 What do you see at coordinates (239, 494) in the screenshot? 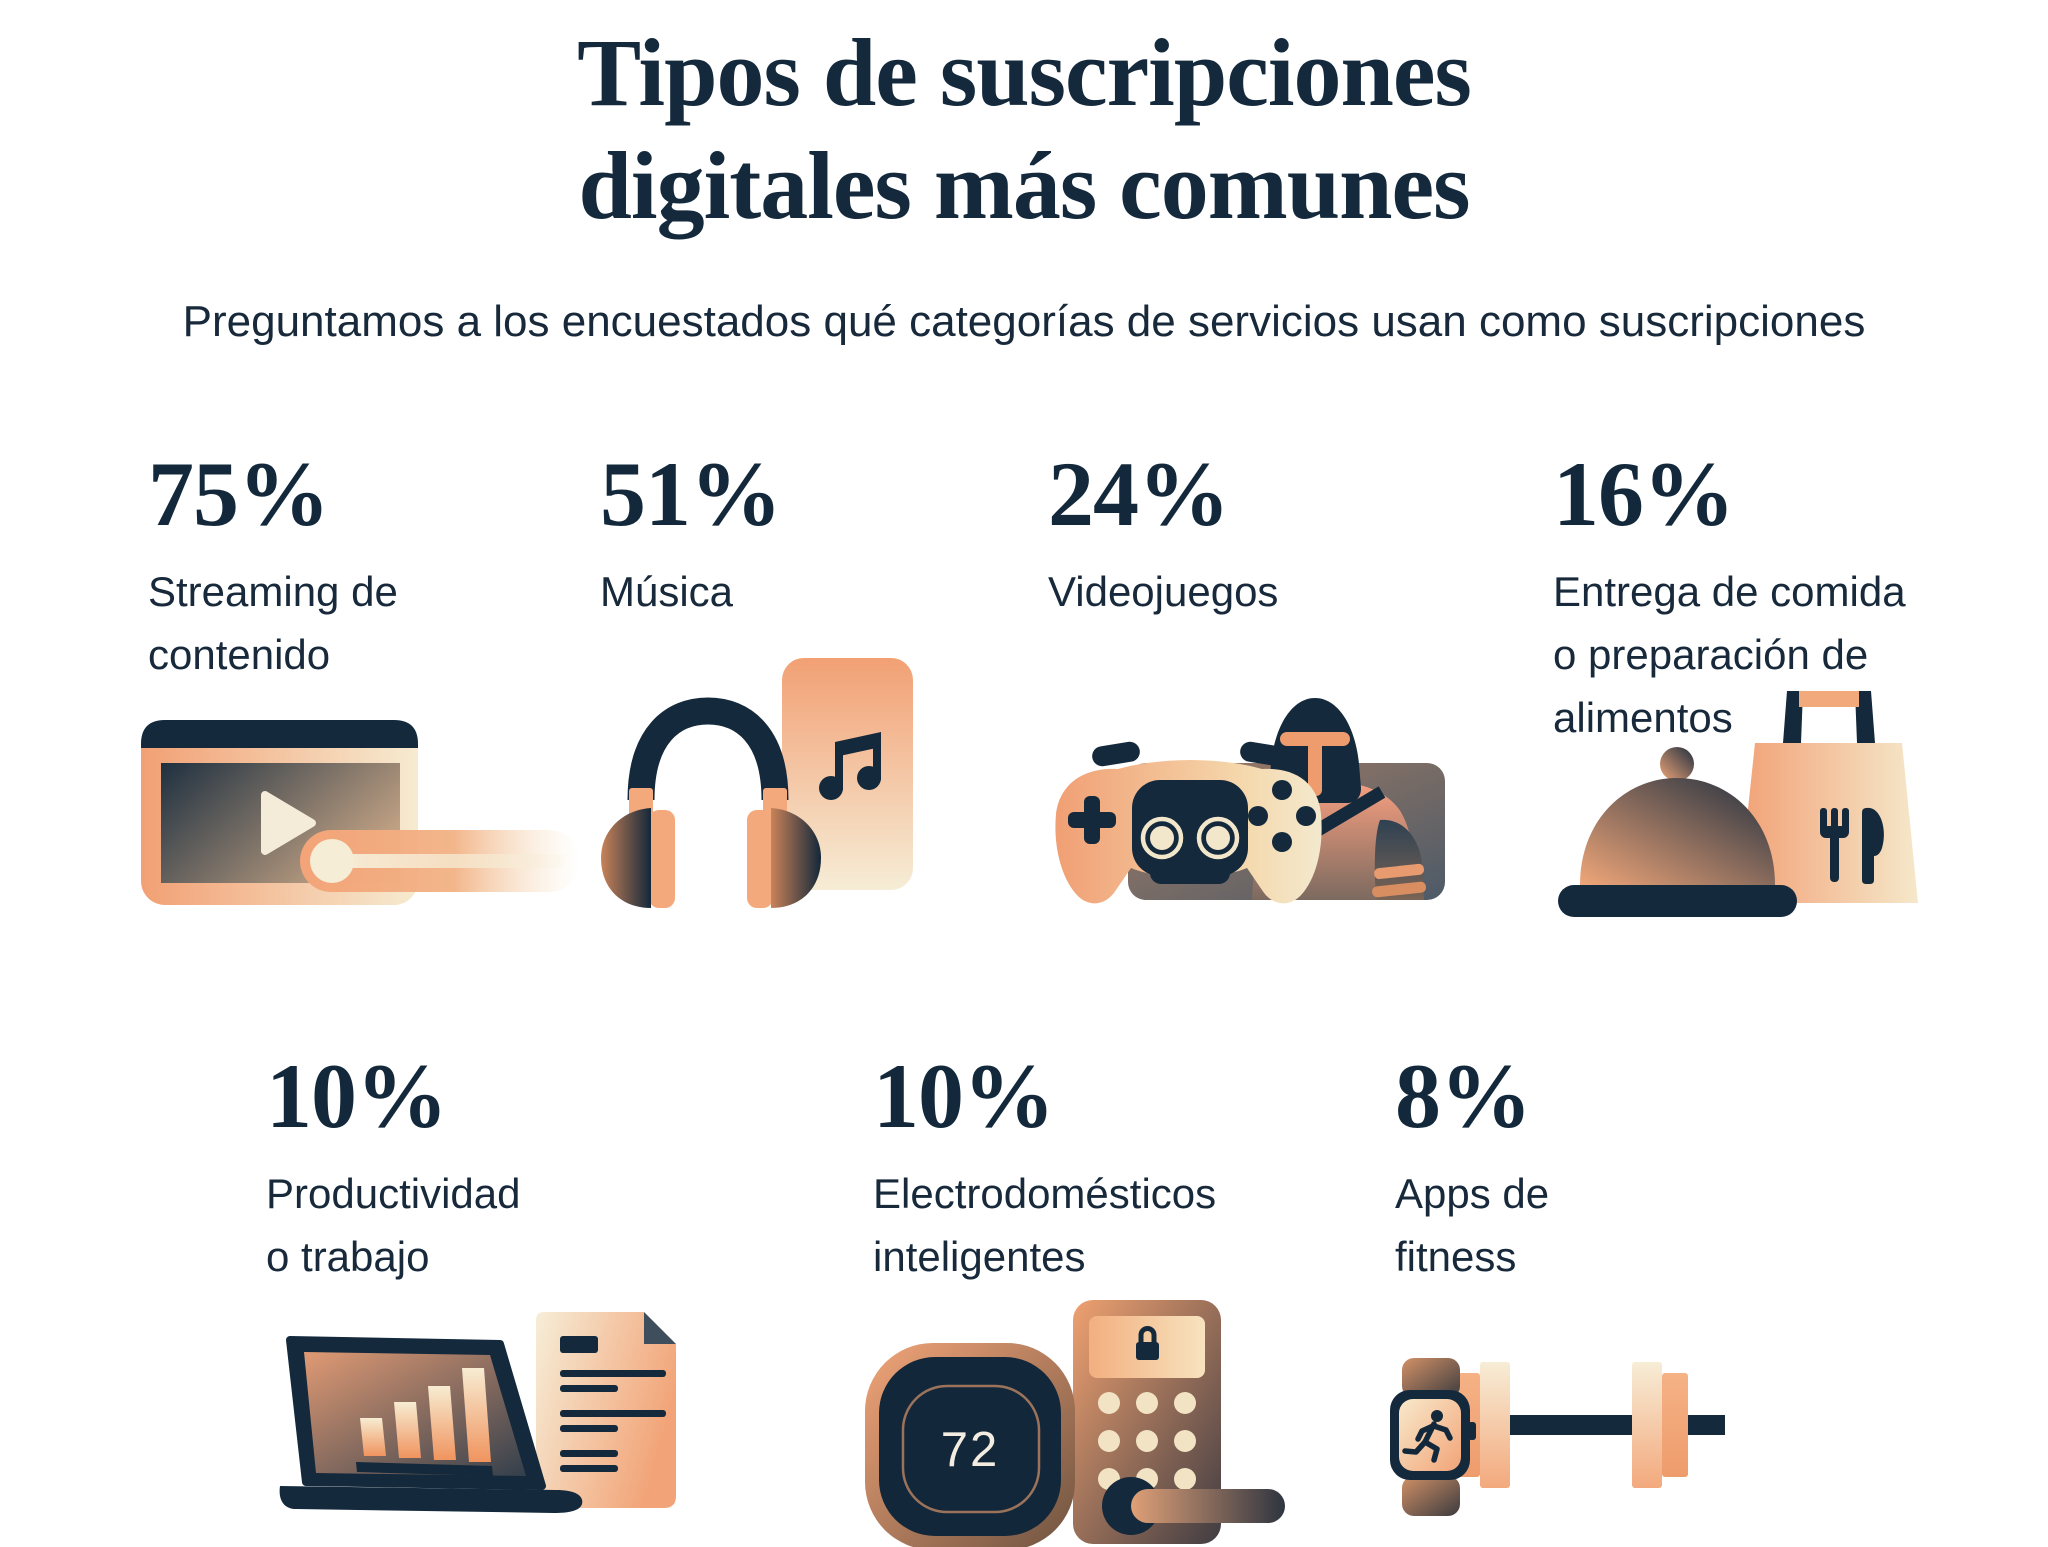
I see `stat-percent: 75%` at bounding box center [239, 494].